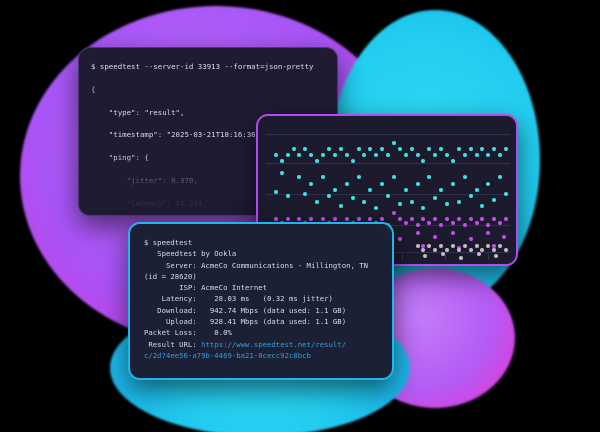 This screenshot has height=432, width=600. What do you see at coordinates (388, 134) in the screenshot?
I see `chart-gridline` at bounding box center [388, 134].